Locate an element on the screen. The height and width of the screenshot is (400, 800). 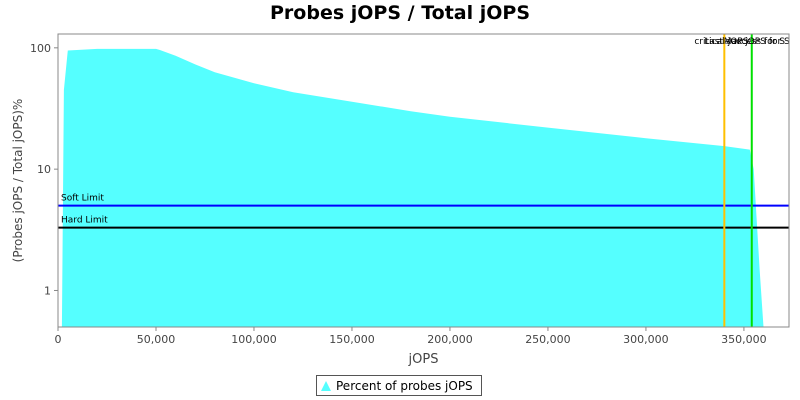
x-axis-label: jOPS is located at coordinates (423, 359).